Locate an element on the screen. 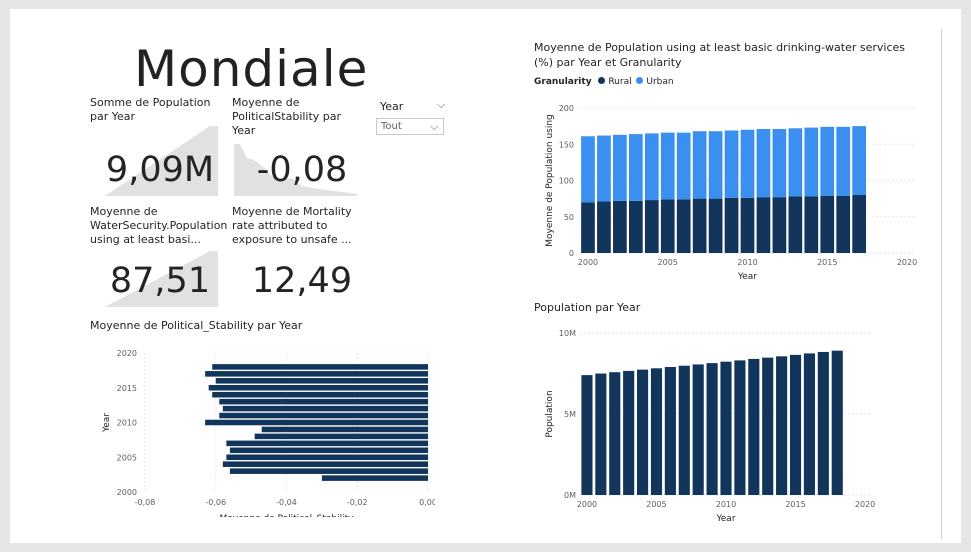 This screenshot has height=552, width=971. x-tick-label: -0,06 is located at coordinates (215, 502).